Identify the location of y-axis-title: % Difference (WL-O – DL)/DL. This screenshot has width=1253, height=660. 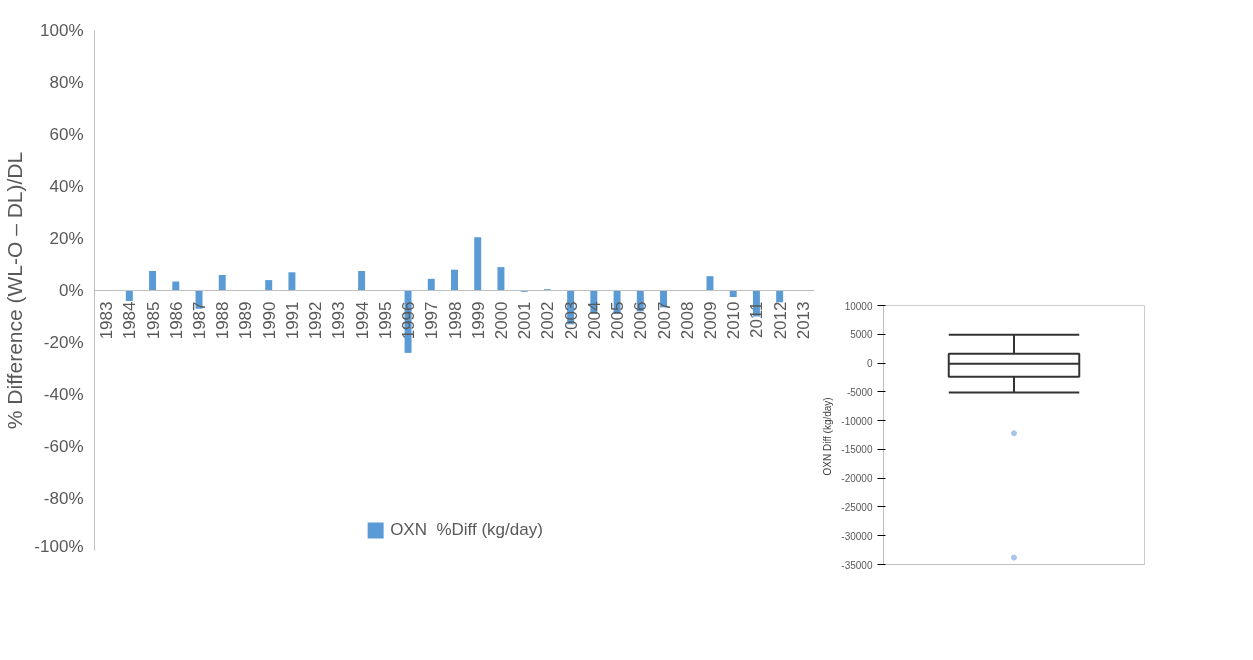
(15, 290).